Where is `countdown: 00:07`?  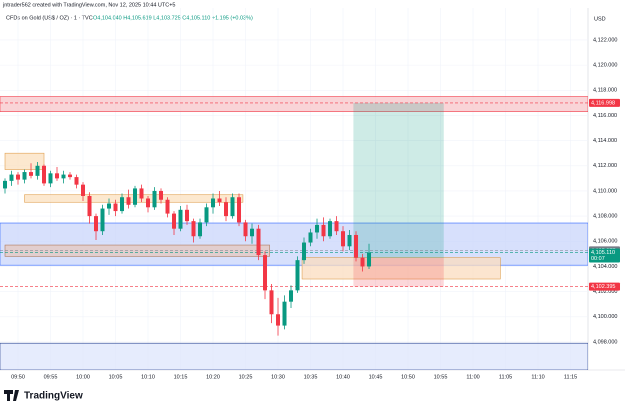 countdown: 00:07 is located at coordinates (598, 259).